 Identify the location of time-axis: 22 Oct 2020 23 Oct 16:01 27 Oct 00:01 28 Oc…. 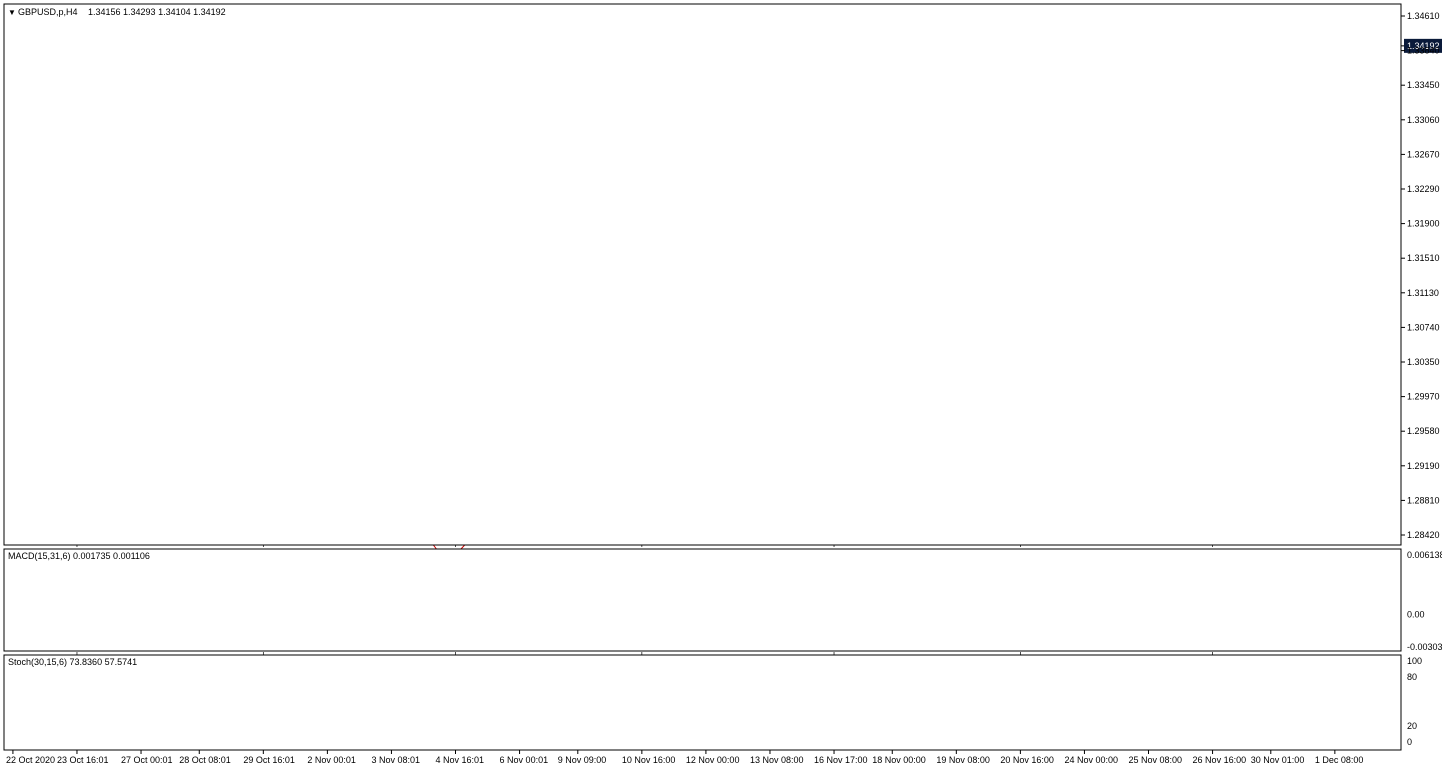
(684, 757).